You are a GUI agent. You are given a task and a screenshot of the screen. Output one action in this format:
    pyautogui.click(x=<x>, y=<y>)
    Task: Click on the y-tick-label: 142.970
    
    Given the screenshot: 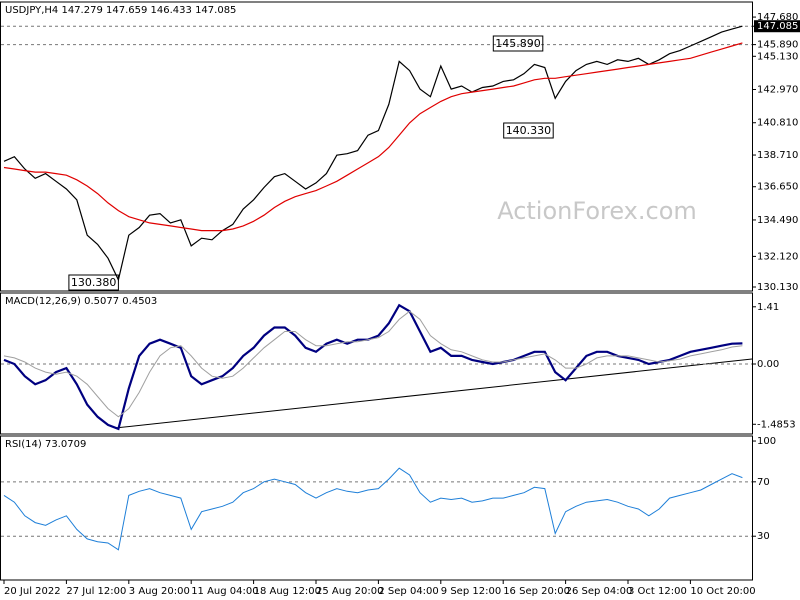 What is the action you would take?
    pyautogui.click(x=777, y=90)
    